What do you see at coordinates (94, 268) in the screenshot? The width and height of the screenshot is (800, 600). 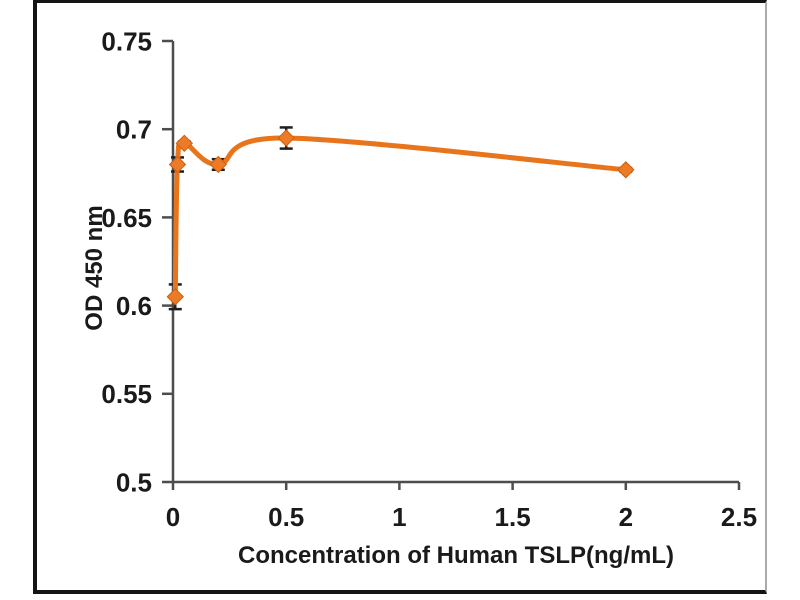 I see `y-axis-title: OD 450 nm` at bounding box center [94, 268].